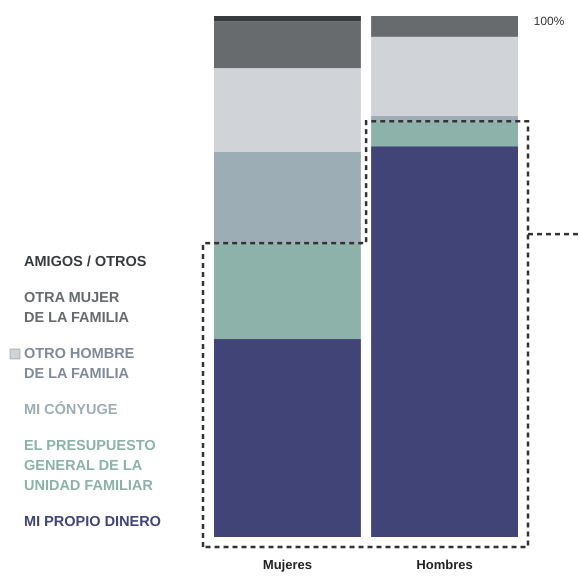 The height and width of the screenshot is (585, 579). I want to click on x-tick-label: Mujeres, so click(287, 564).